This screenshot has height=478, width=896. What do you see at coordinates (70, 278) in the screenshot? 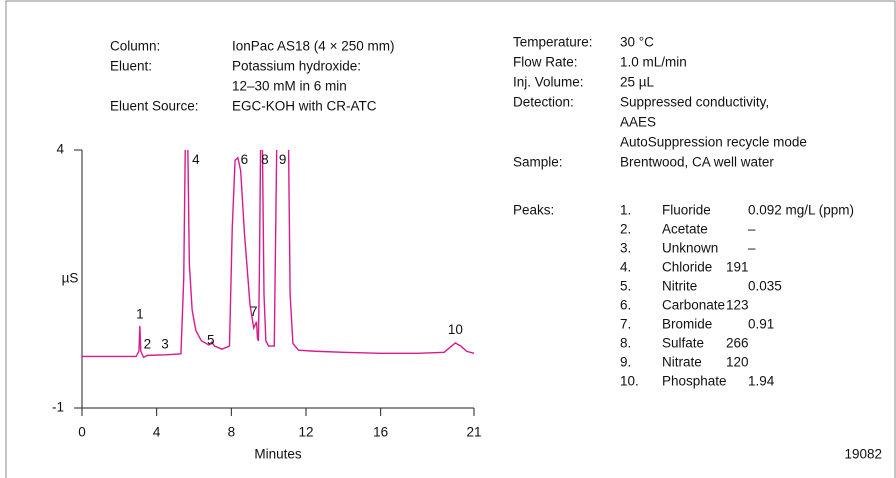
I see `y-axis-label: µS` at bounding box center [70, 278].